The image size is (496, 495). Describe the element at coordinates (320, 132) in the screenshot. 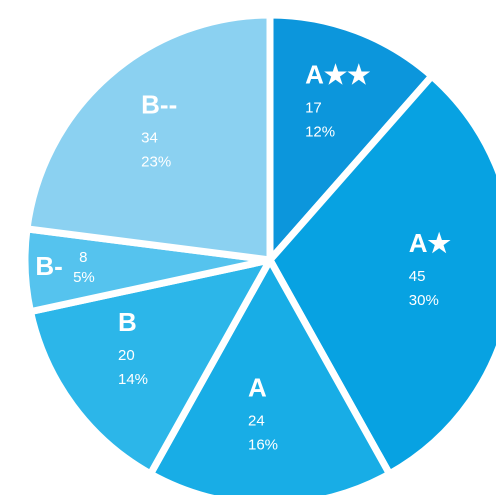

I see `slice-percent: 12%` at that location.